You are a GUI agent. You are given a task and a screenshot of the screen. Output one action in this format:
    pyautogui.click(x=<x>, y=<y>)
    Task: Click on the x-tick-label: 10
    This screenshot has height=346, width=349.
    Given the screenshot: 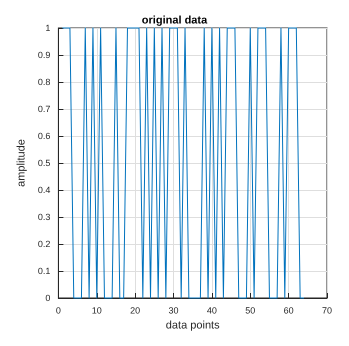 What is the action you would take?
    pyautogui.click(x=97, y=311)
    